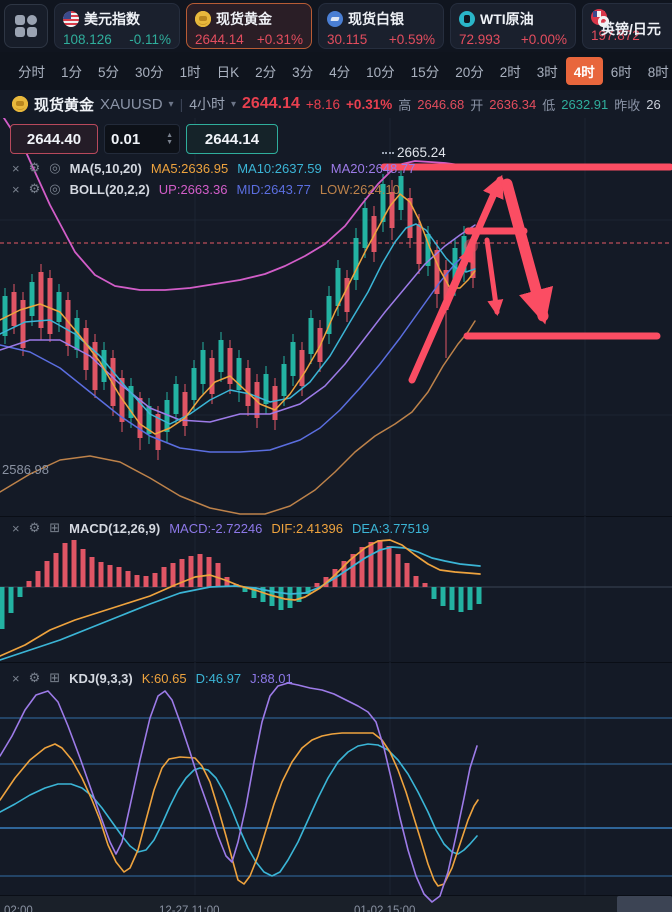 This screenshot has height=912, width=672. Describe the element at coordinates (390, 528) in the screenshot. I see `dea-value: DEA:3.77519` at that location.